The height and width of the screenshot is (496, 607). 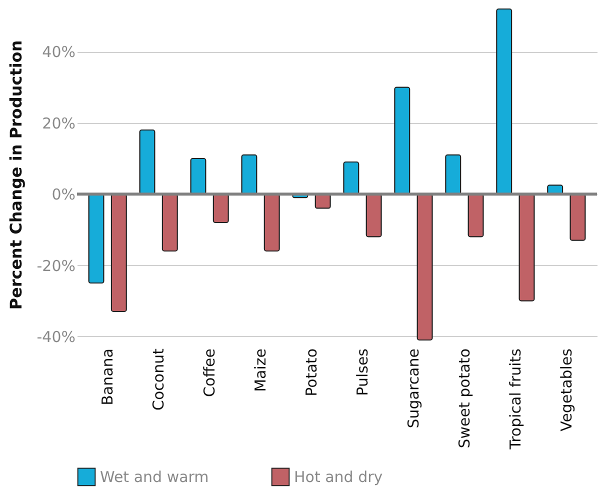 I want to click on x-tick-label: Coconut, so click(x=159, y=379).